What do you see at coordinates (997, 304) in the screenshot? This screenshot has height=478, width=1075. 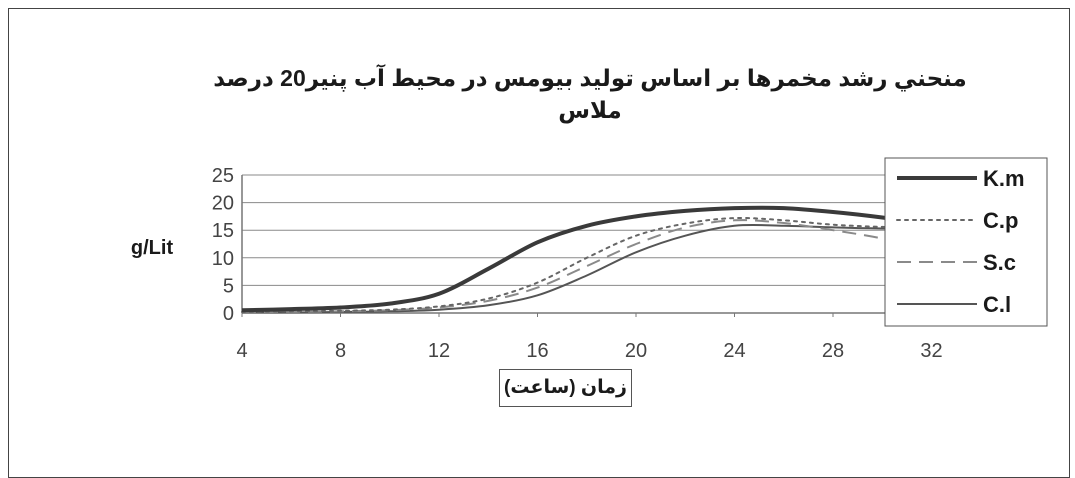 I see `legend-label: C.l` at bounding box center [997, 304].